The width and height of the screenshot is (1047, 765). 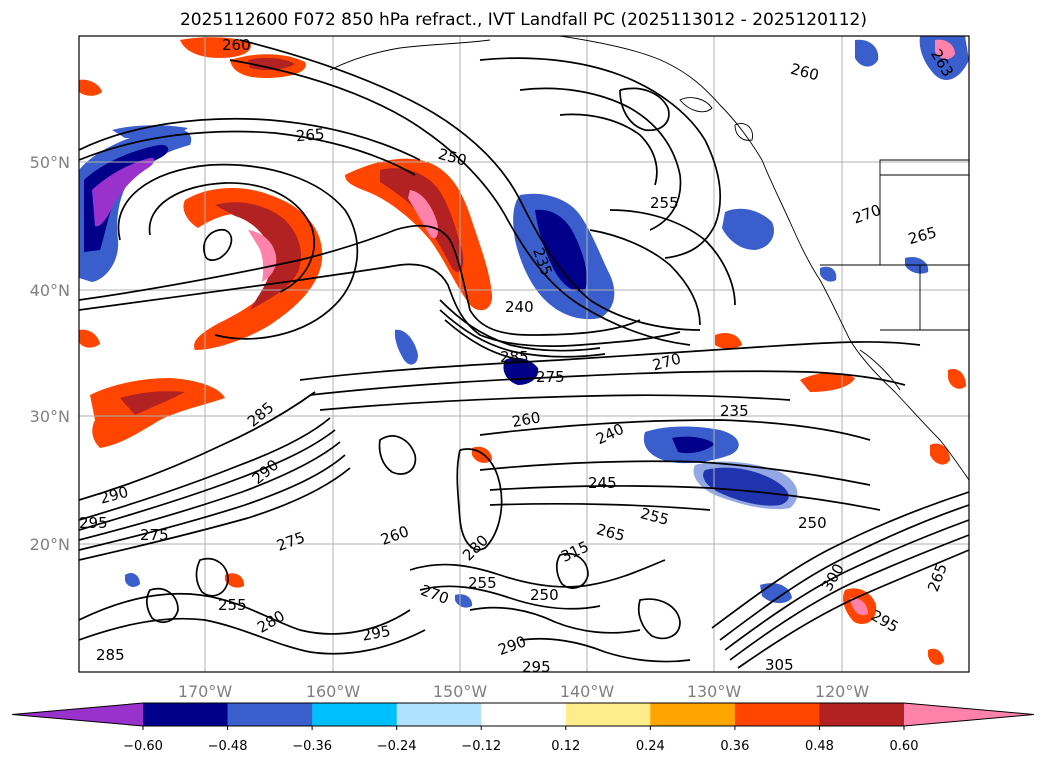 What do you see at coordinates (587, 691) in the screenshot?
I see `lon-tick-label: 140°W` at bounding box center [587, 691].